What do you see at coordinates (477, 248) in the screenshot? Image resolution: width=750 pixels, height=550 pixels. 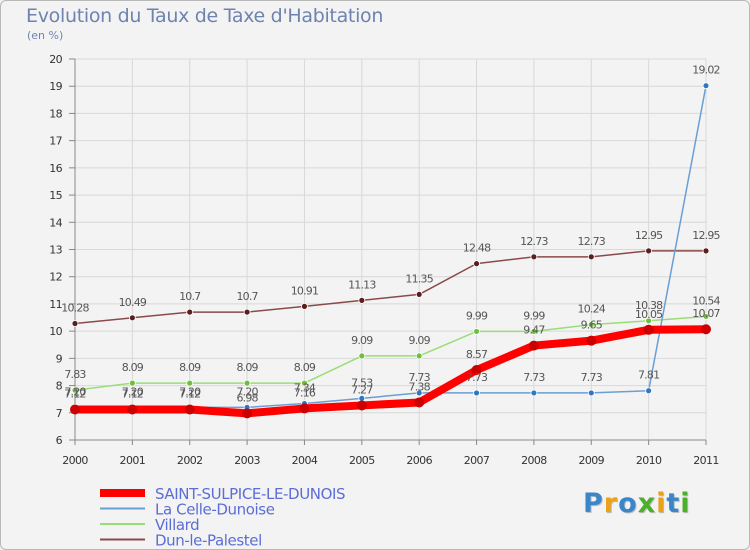 I see `data-label-3: 12.48` at bounding box center [477, 248].